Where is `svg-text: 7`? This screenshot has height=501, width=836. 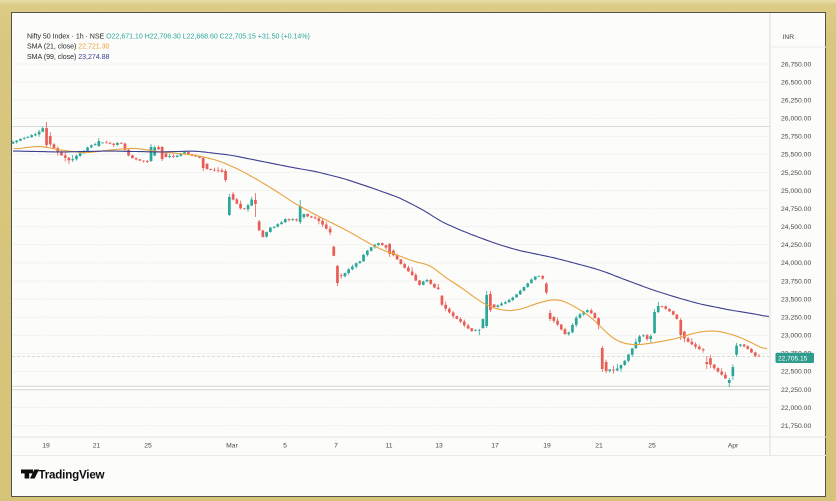 svg-text: 7 is located at coordinates (336, 446).